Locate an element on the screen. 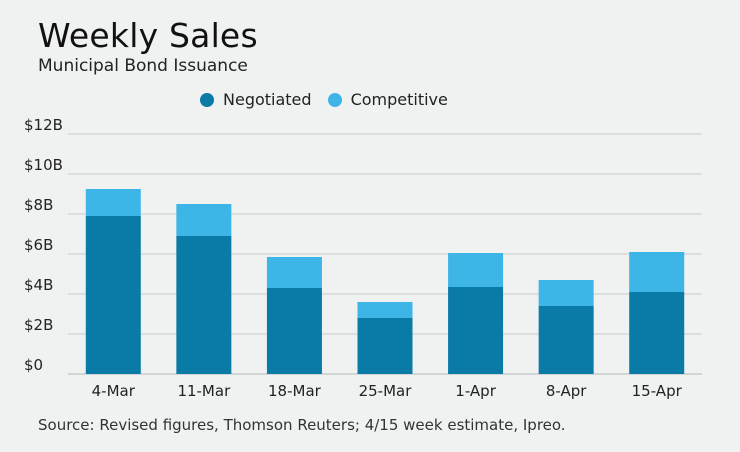 The height and width of the screenshot is (452, 740). y-tick-label: $6B is located at coordinates (38, 245).